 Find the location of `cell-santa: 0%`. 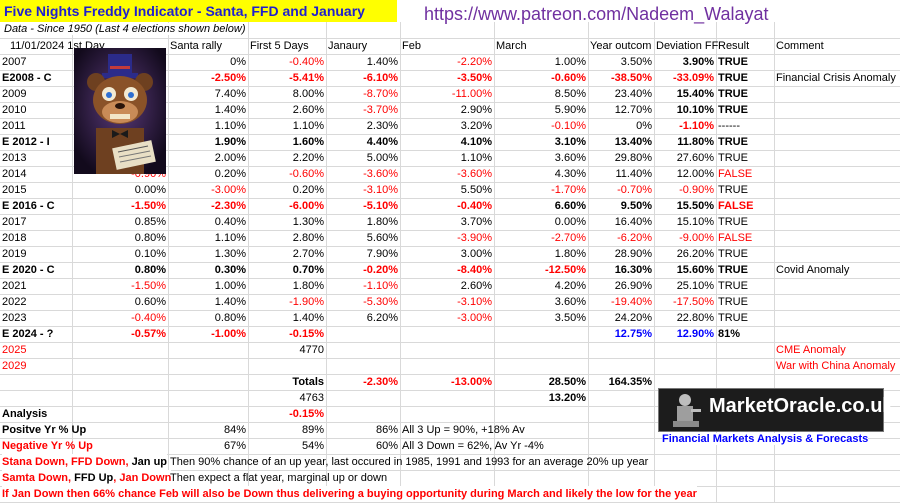

cell-santa: 0% is located at coordinates (238, 62).